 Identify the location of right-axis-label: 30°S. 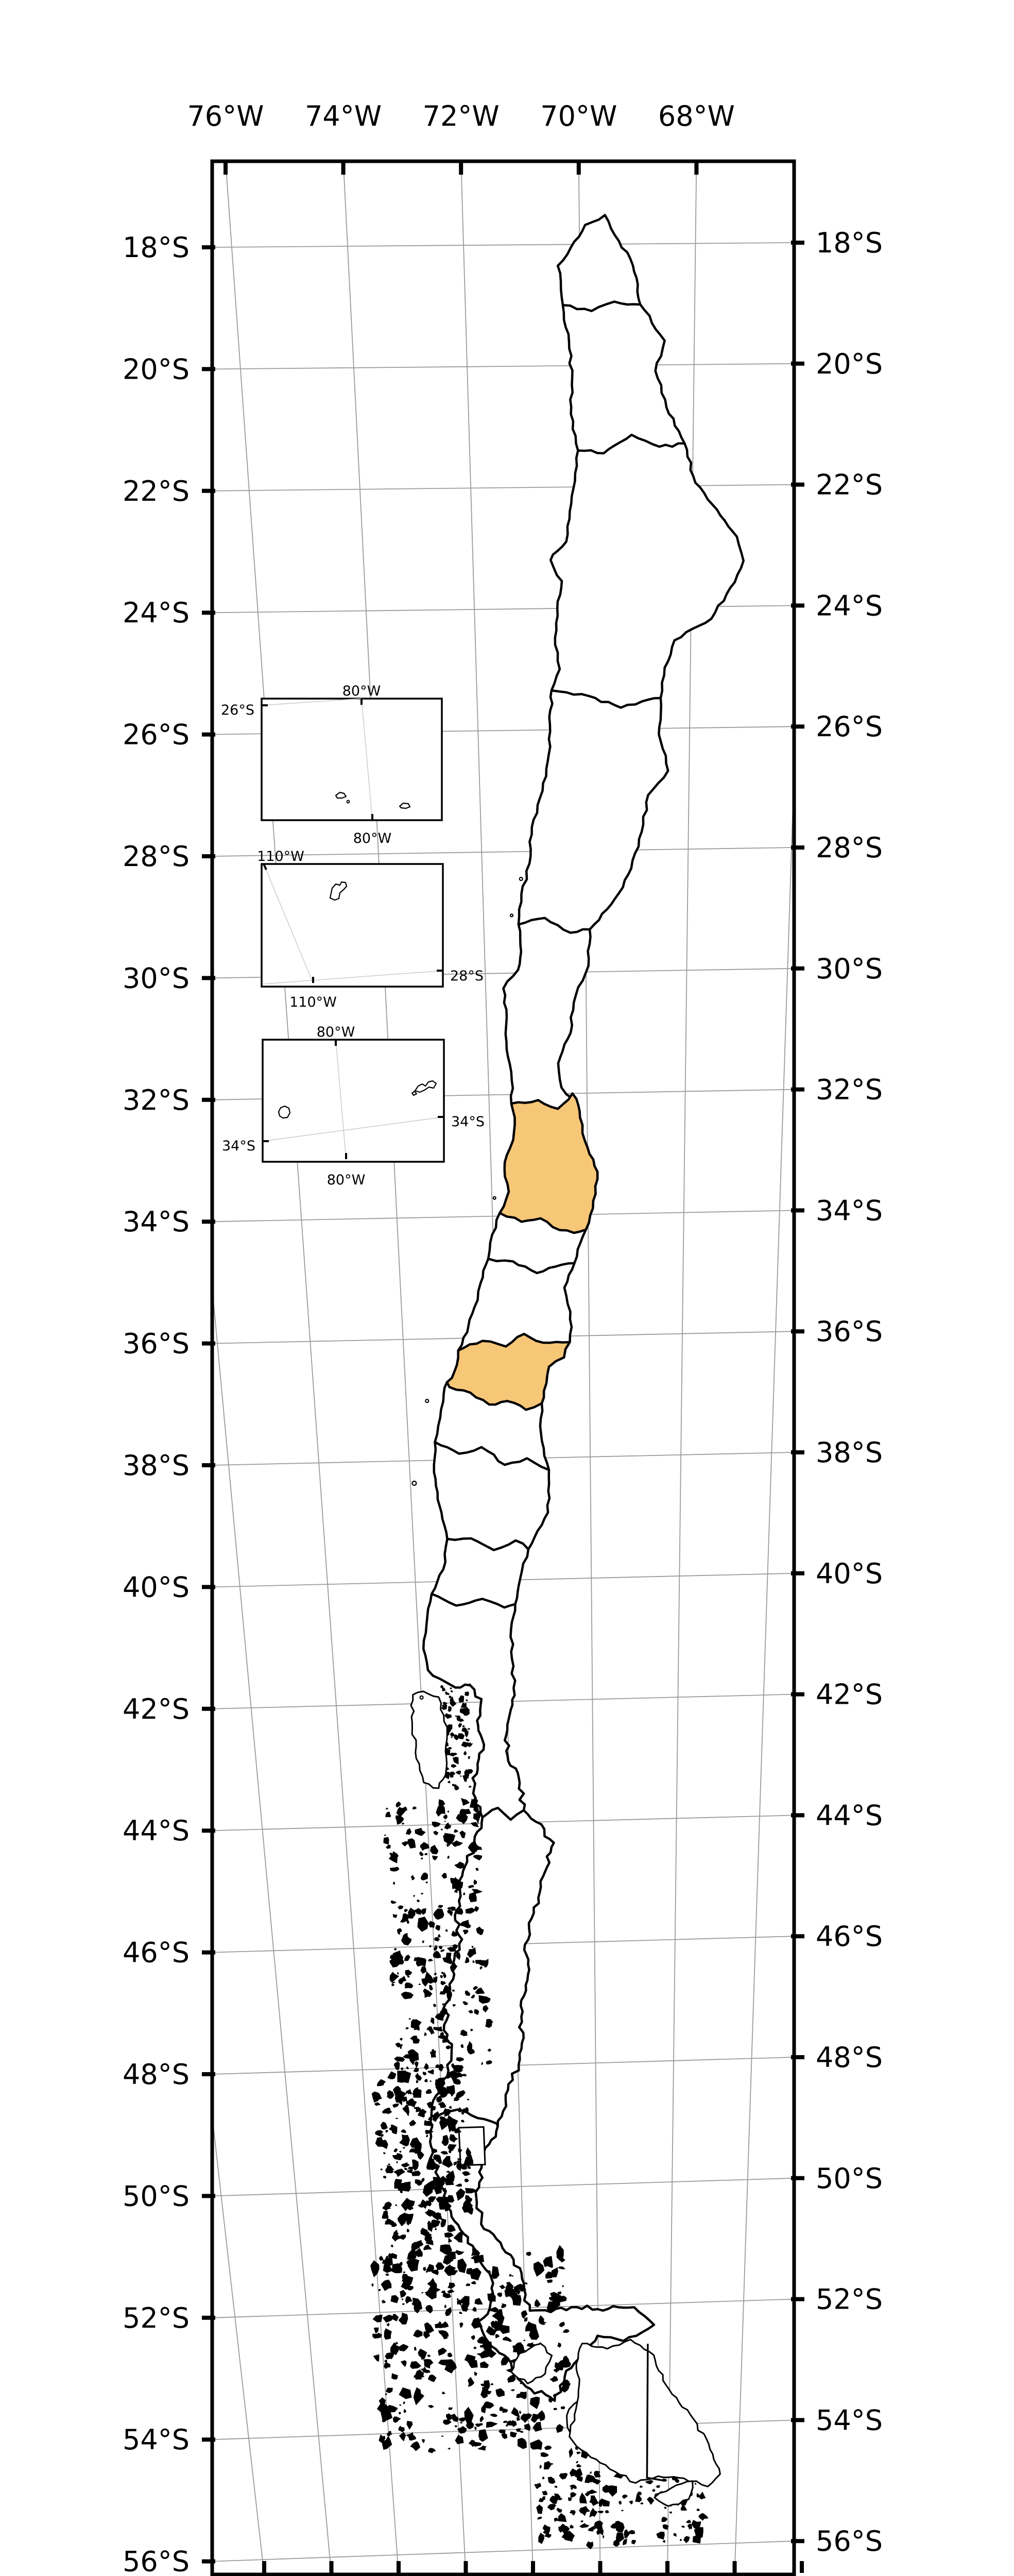
(849, 969).